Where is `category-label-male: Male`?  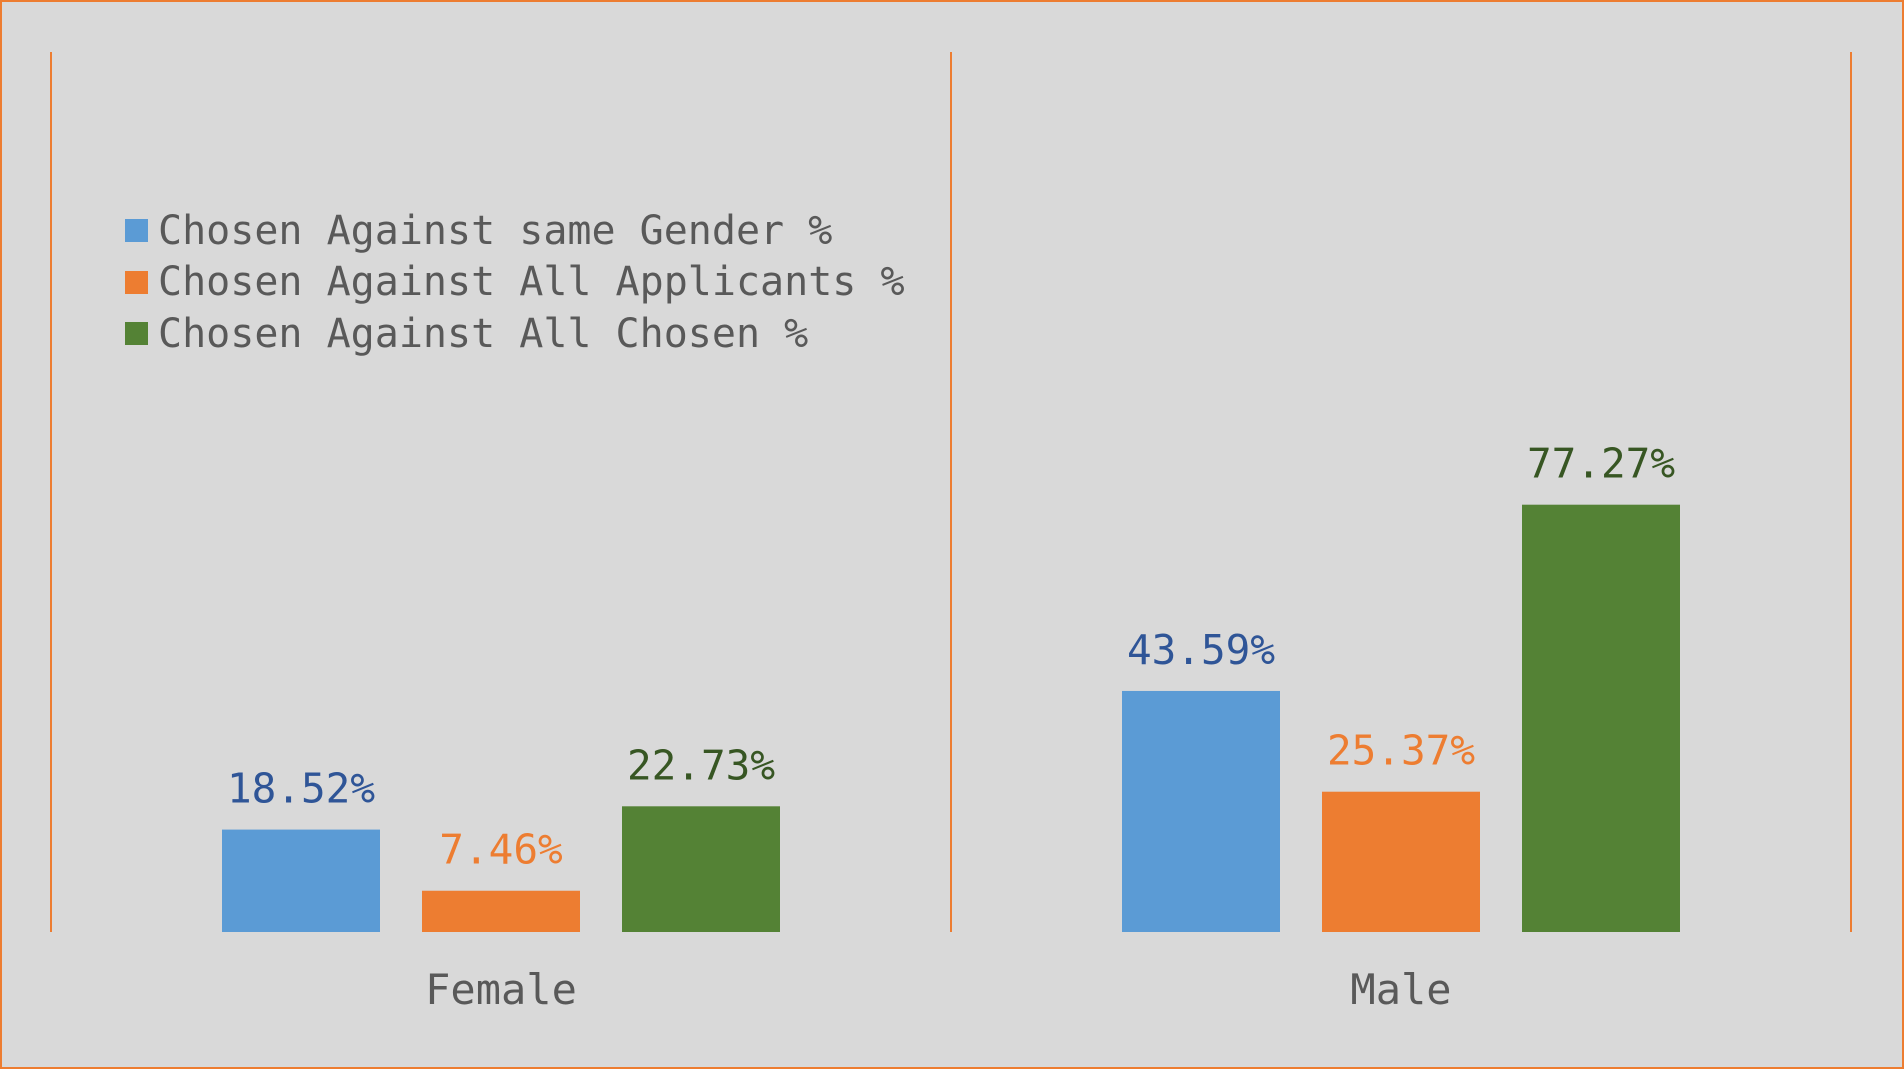
category-label-male: Male is located at coordinates (1400, 989).